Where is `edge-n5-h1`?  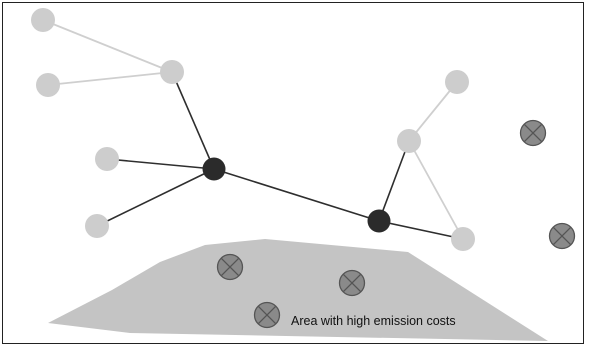 edge-n5-h1 is located at coordinates (155, 197).